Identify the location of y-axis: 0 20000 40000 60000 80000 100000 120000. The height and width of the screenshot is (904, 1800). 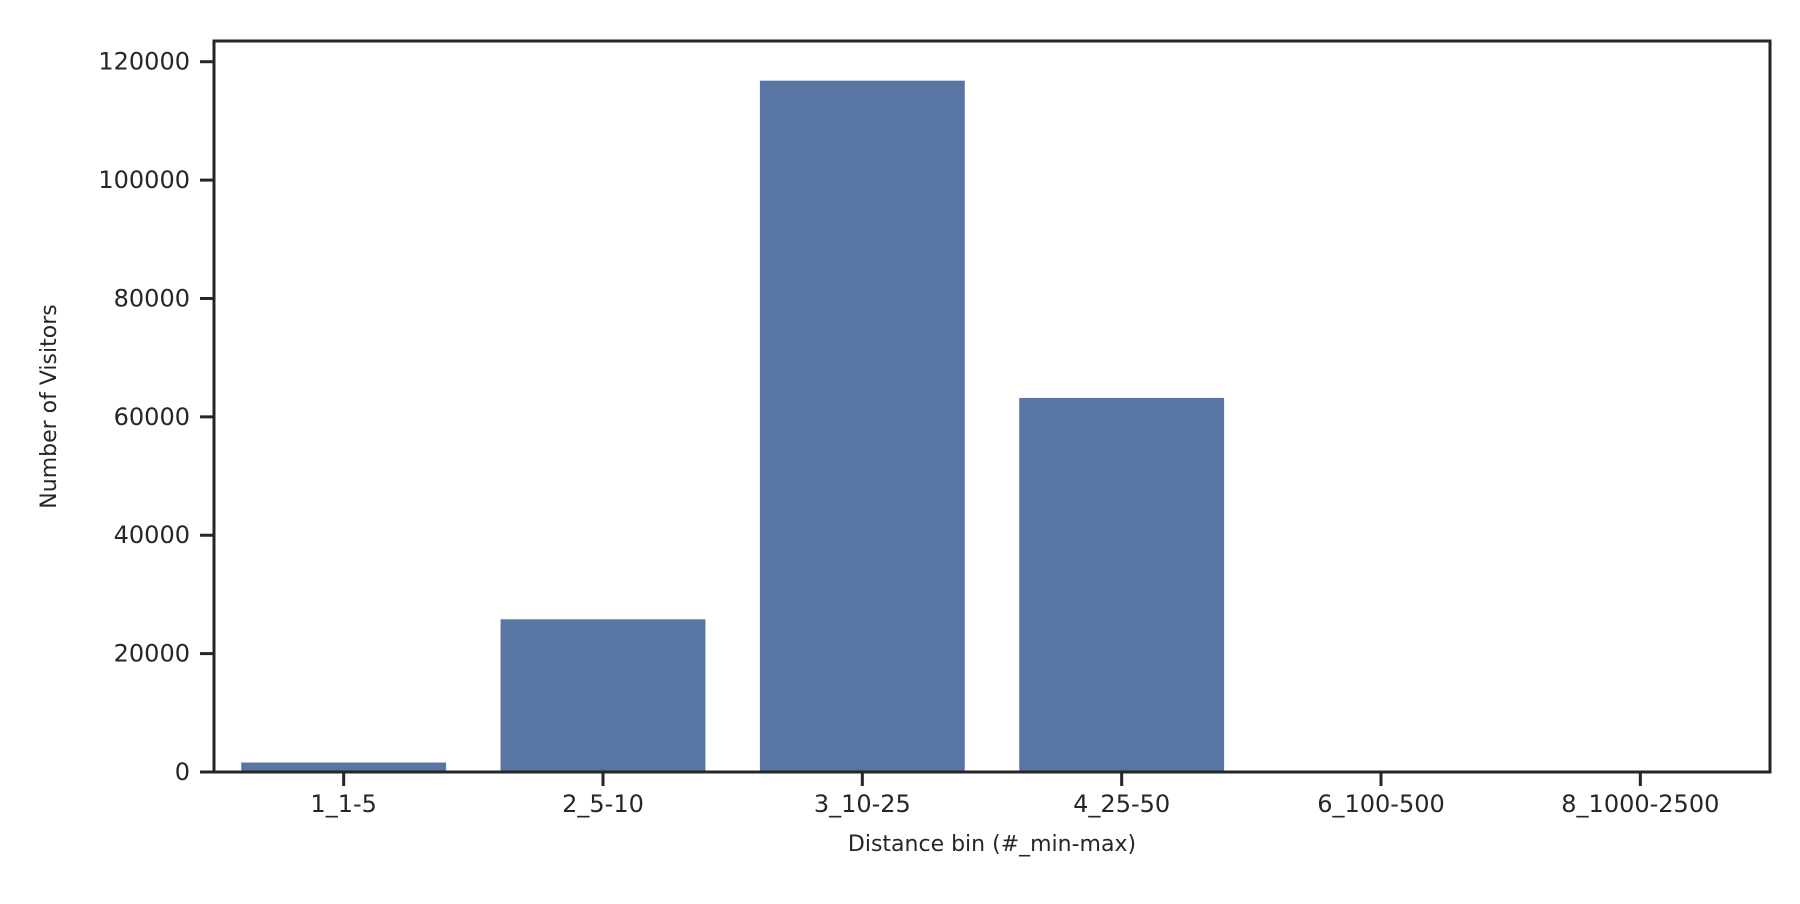
(156, 417).